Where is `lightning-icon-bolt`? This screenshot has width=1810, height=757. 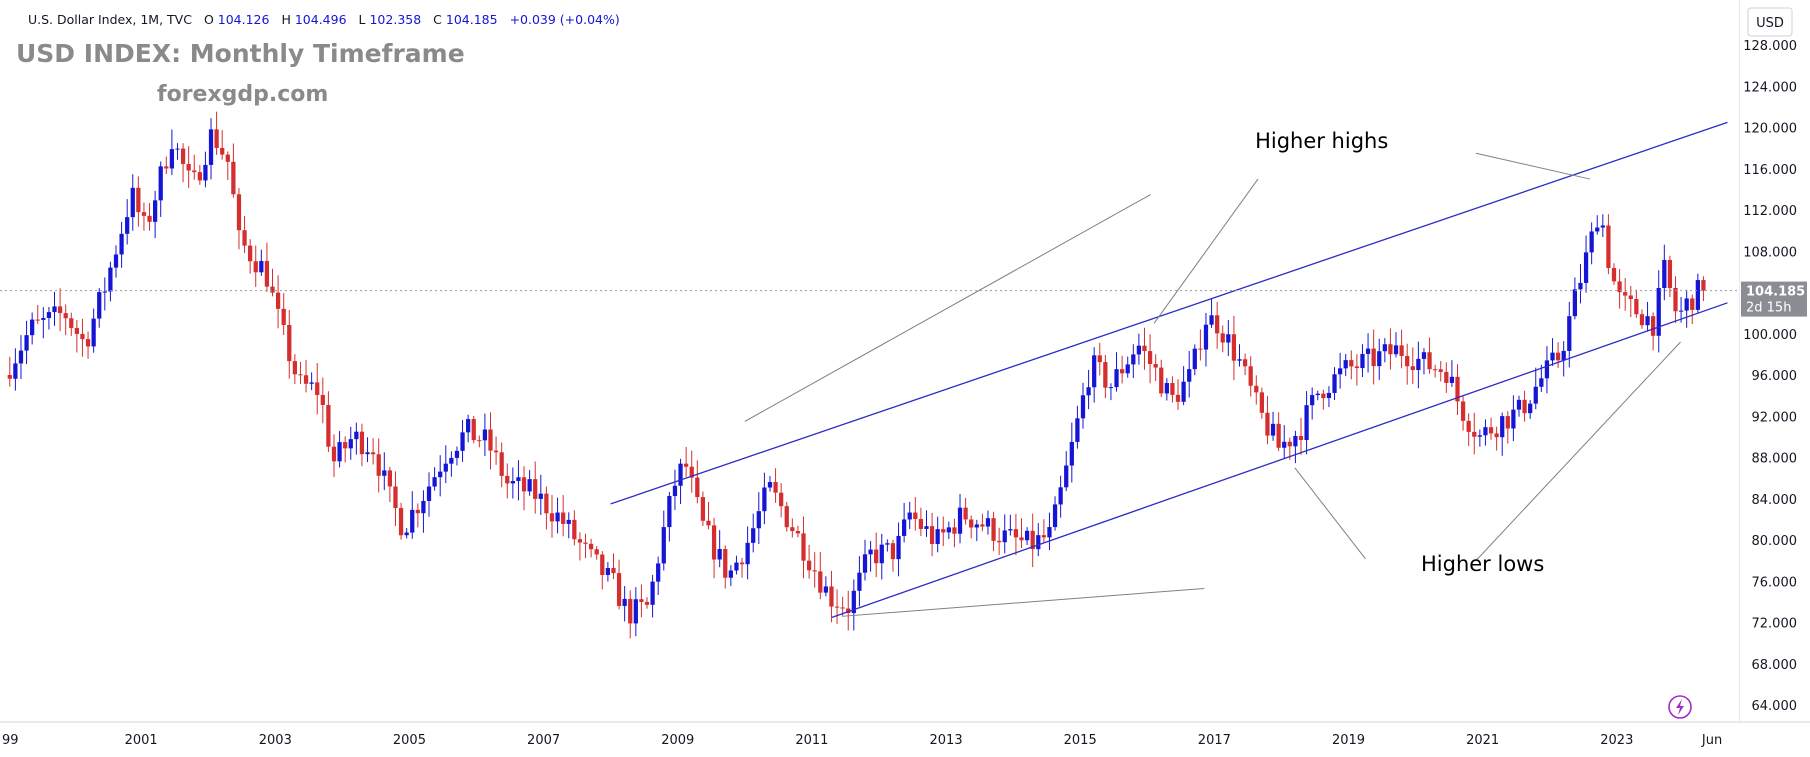
lightning-icon-bolt is located at coordinates (1680, 707).